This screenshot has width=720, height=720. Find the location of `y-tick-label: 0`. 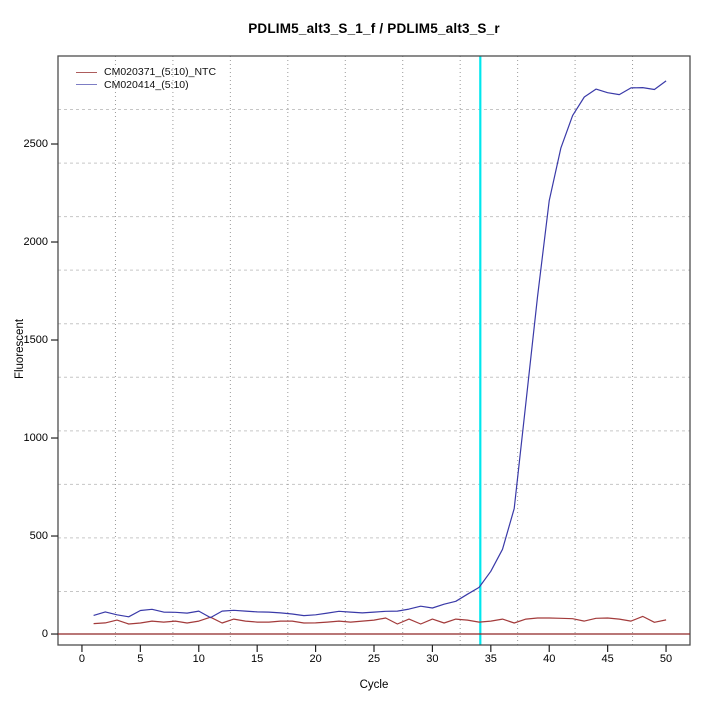

y-tick-label: 0 is located at coordinates (44, 633).